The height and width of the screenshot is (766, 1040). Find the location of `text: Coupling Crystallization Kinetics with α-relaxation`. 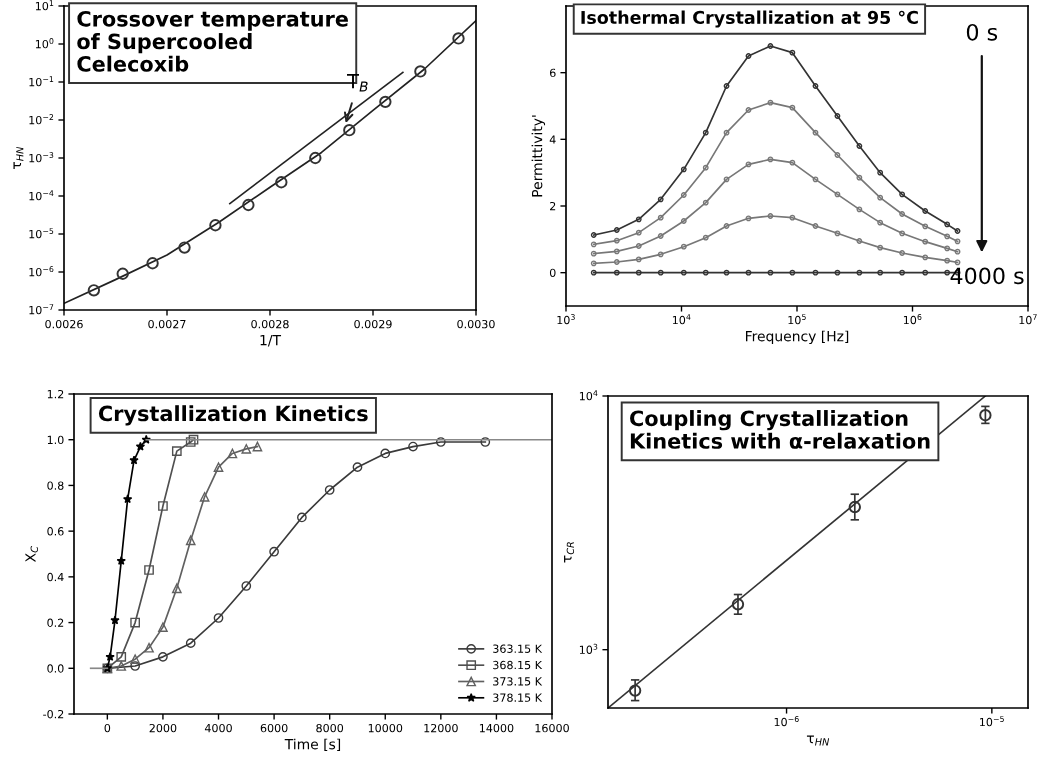

text: Coupling Crystallization Kinetics with α-relaxation is located at coordinates (780, 429).